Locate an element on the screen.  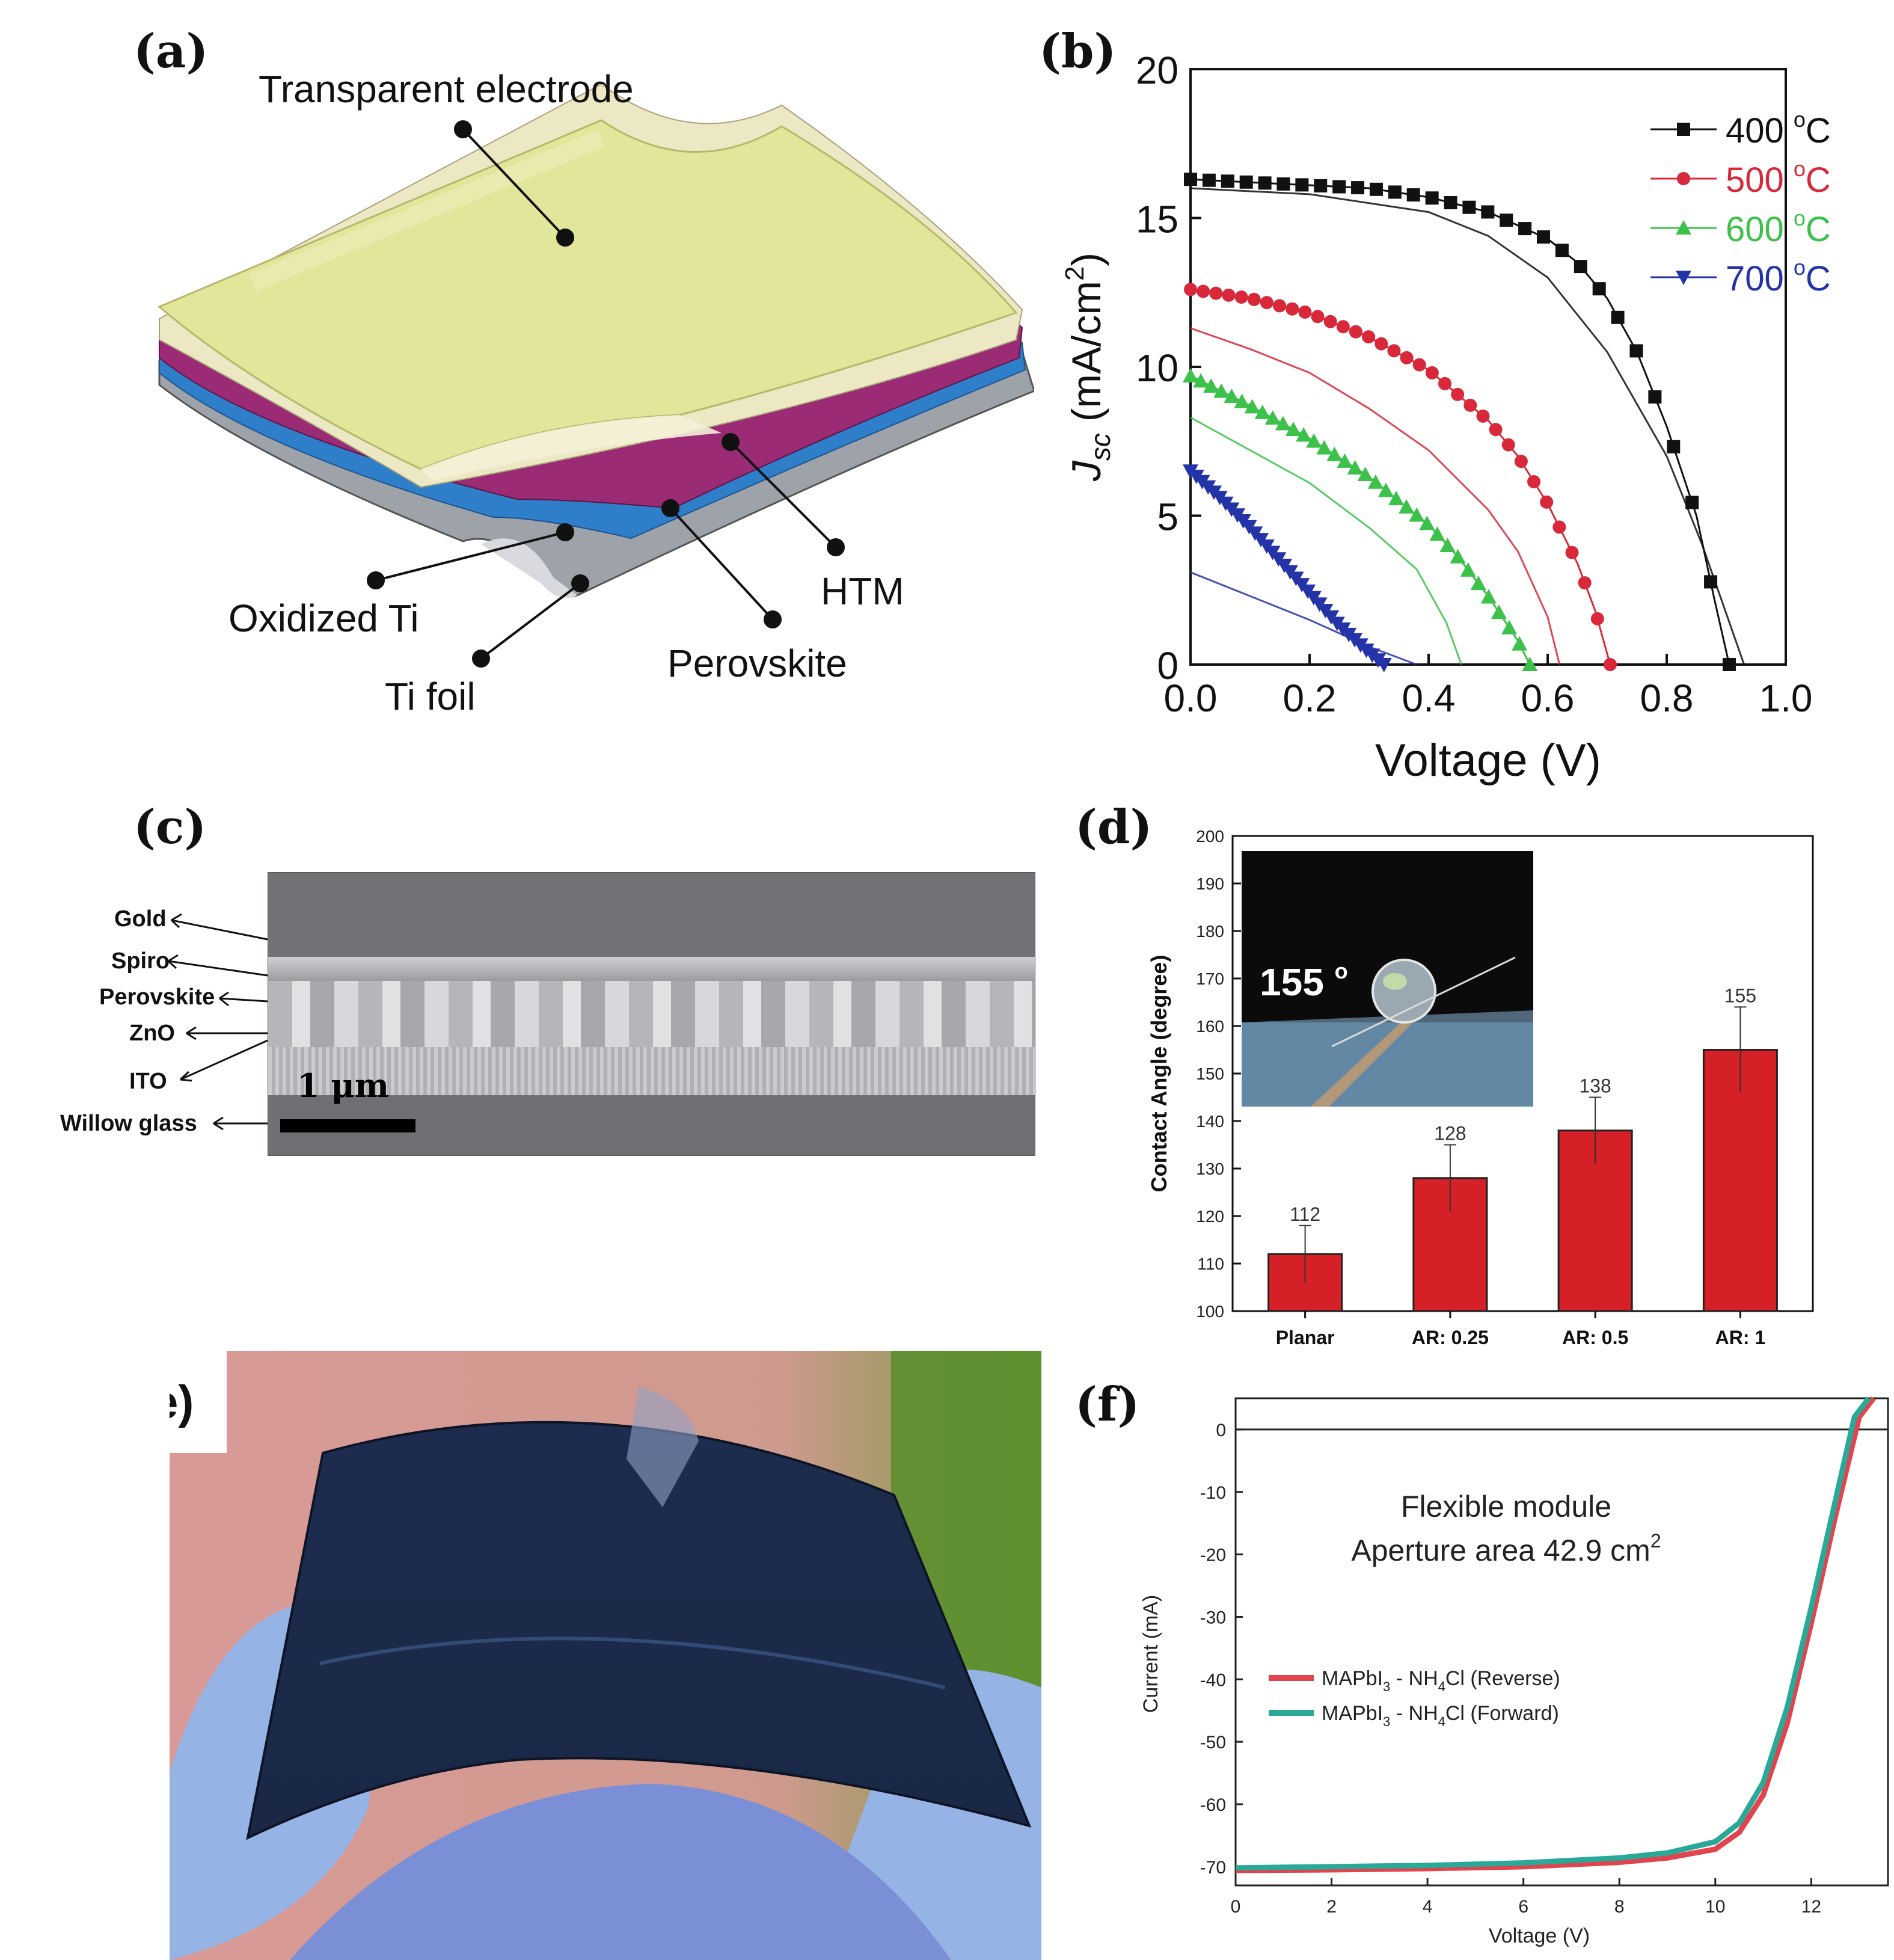
chart-b-ytick-label: 20 is located at coordinates (1157, 70).